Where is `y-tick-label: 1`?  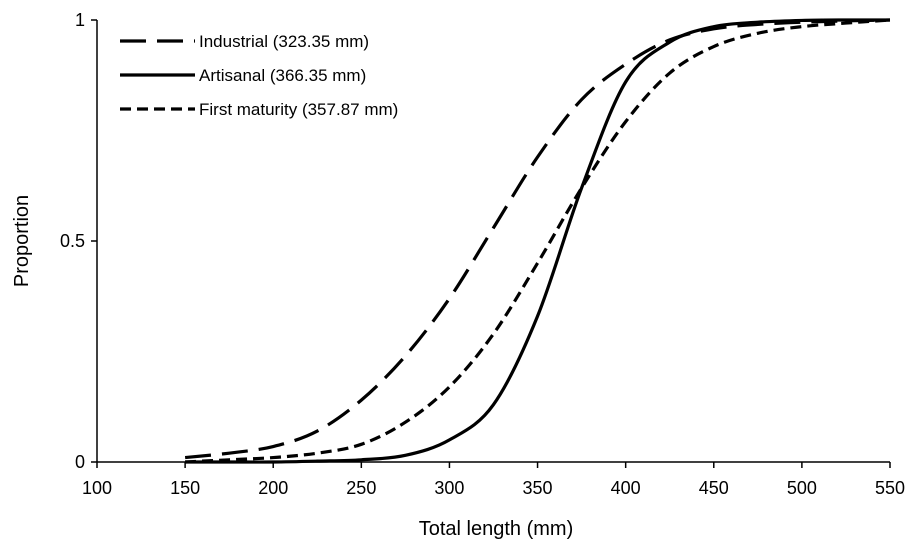
y-tick-label: 1 is located at coordinates (80, 20).